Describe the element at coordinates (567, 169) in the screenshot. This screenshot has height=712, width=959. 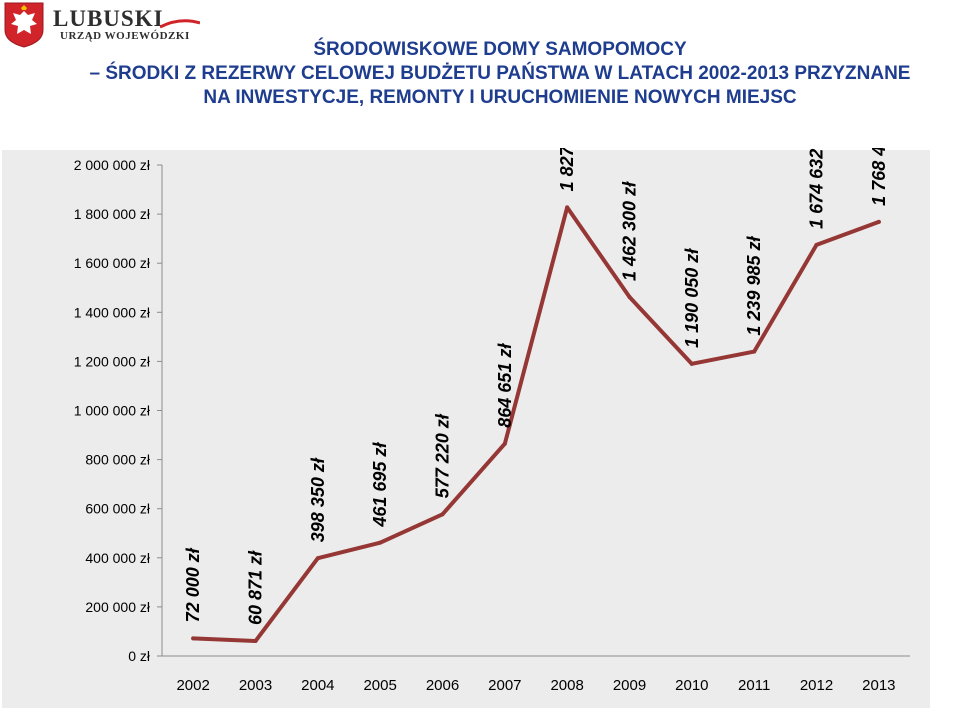
I see `data-label: 1 827 303 zł` at that location.